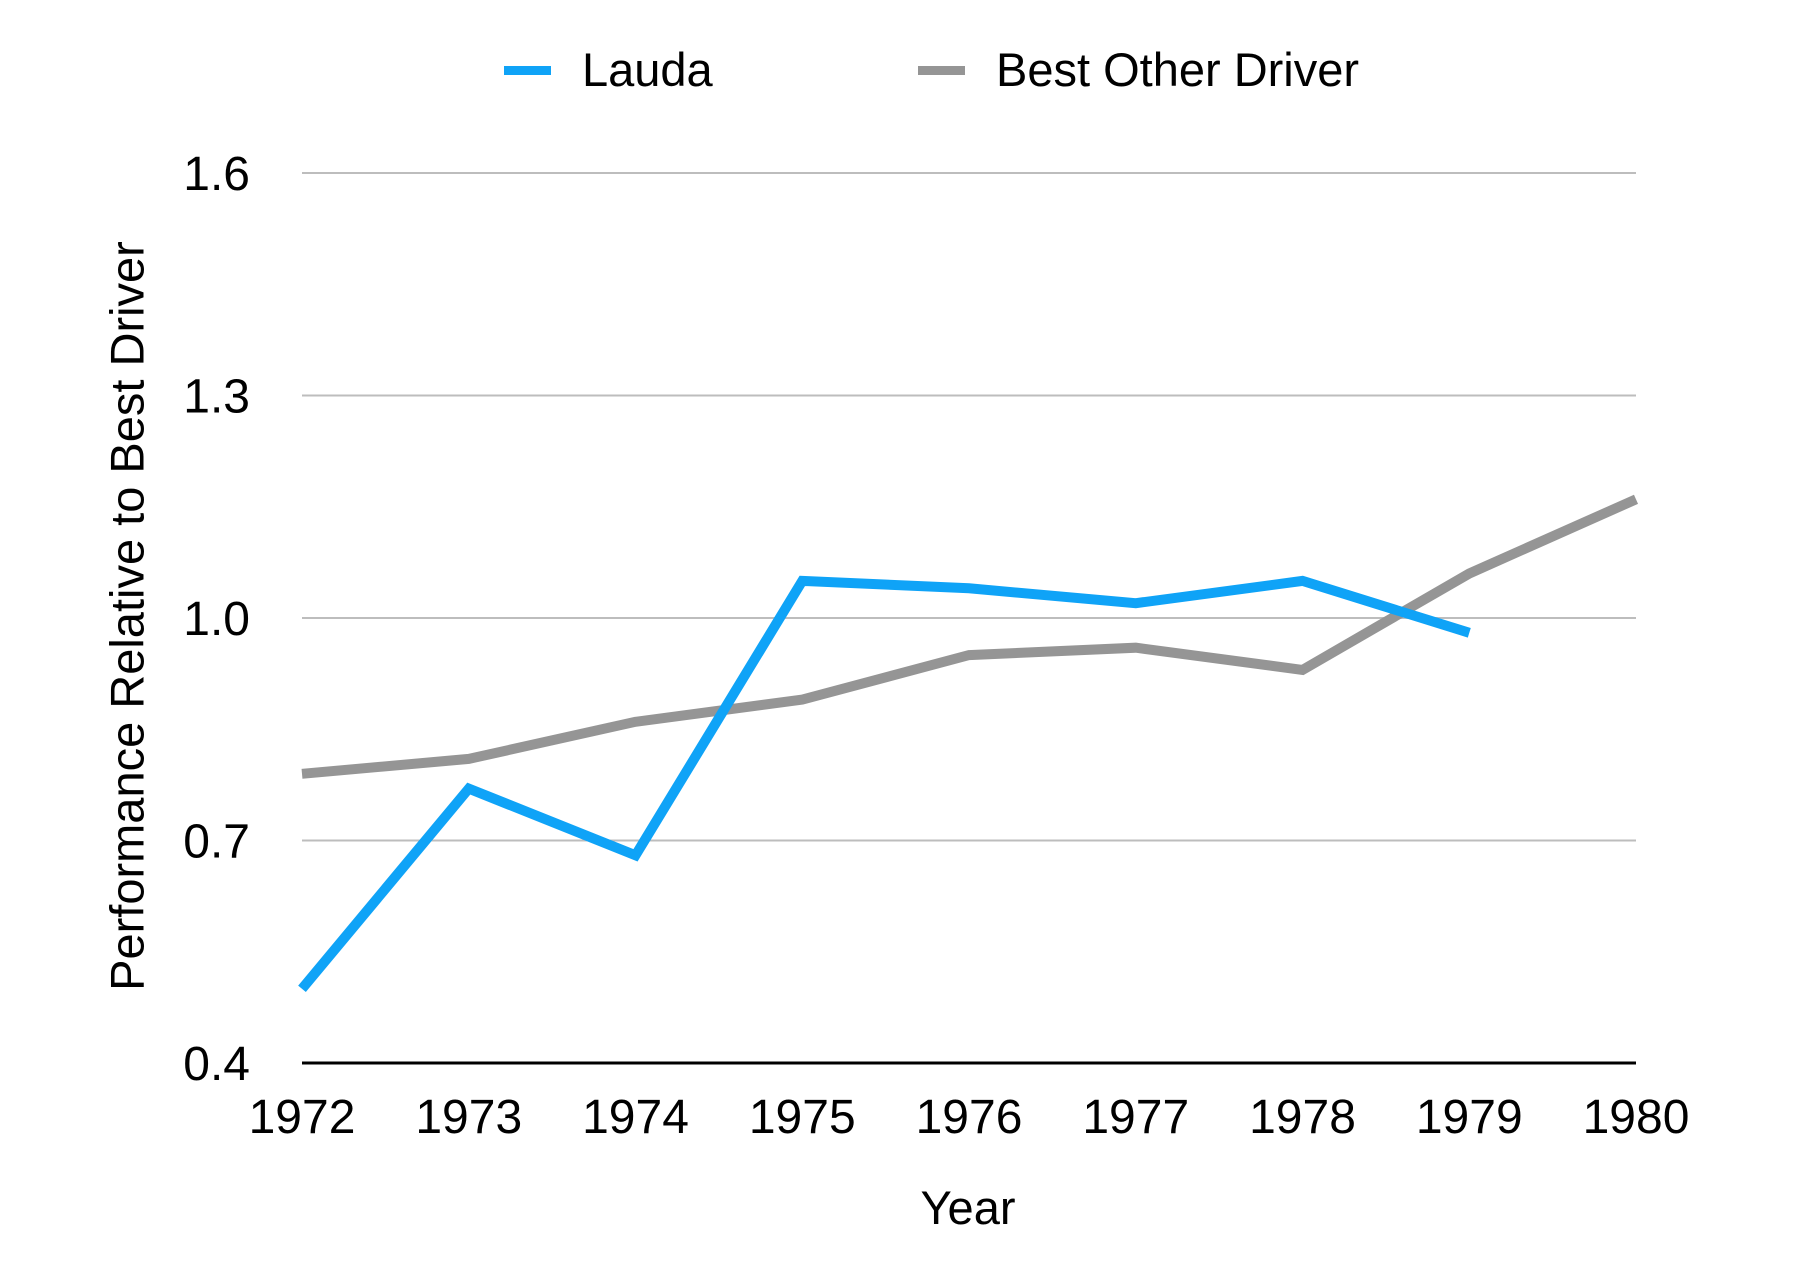 The height and width of the screenshot is (1287, 1793). What do you see at coordinates (1302, 1117) in the screenshot?
I see `x-tick-label: 1978` at bounding box center [1302, 1117].